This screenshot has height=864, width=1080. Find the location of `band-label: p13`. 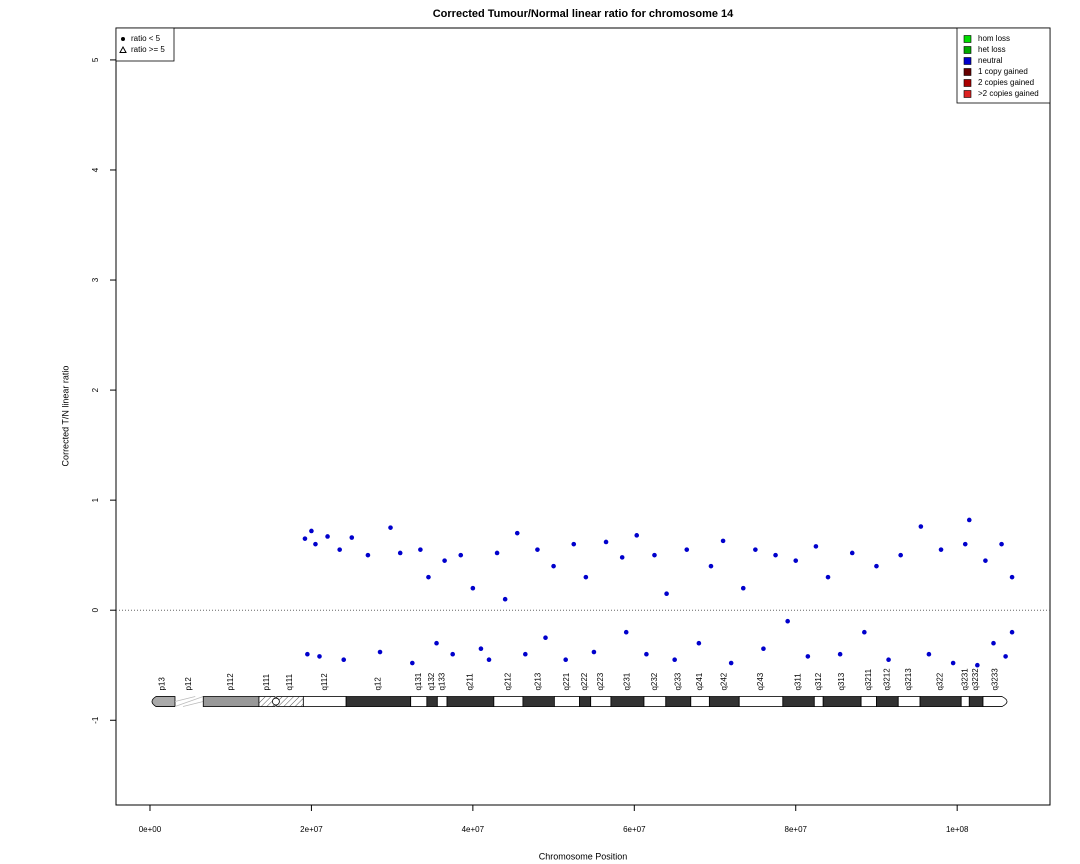

band-label: p13 is located at coordinates (162, 684).